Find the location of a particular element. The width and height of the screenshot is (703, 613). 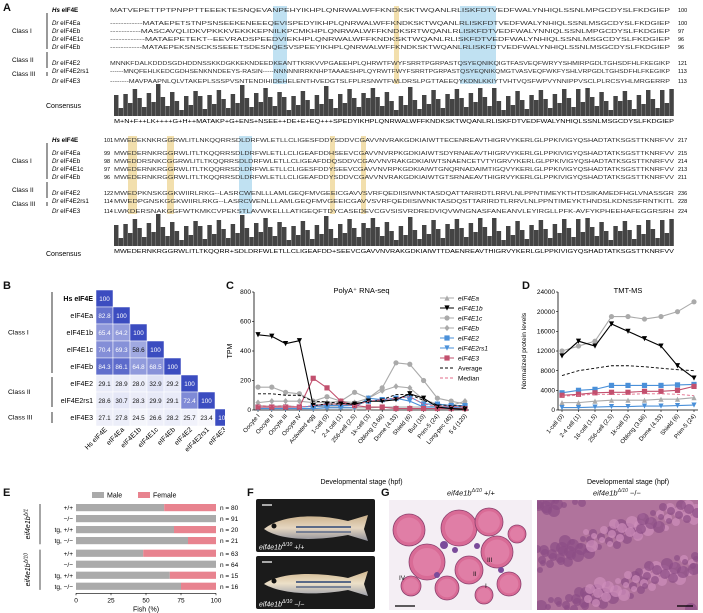

sample-size-label: n = 80 is located at coordinates (229, 508).